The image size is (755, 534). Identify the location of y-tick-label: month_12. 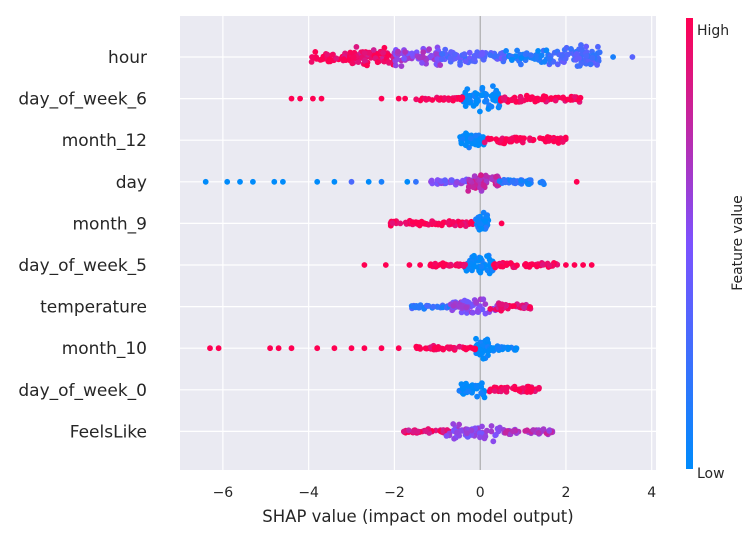
(104, 141).